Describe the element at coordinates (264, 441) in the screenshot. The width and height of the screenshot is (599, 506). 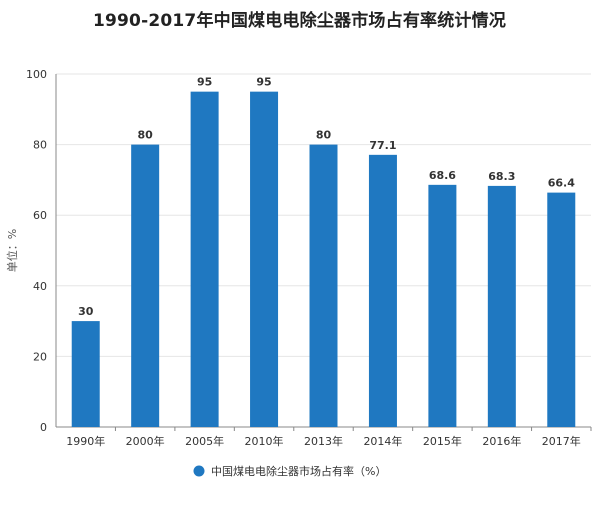
I see `x-tick-label: 2010年` at that location.